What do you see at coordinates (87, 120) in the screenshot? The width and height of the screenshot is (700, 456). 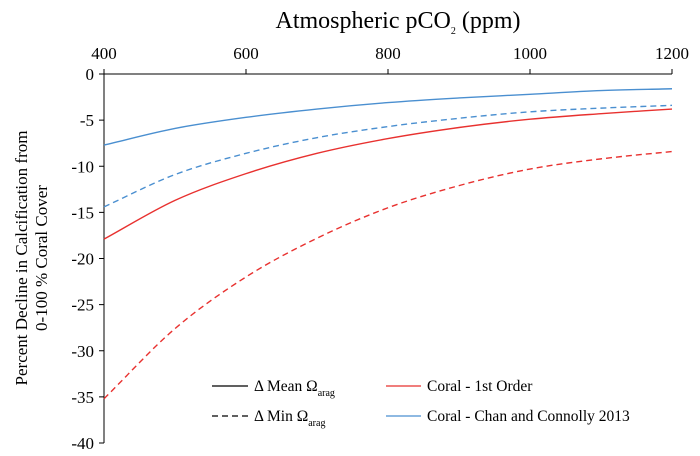 I see `y-tick-label: -5` at bounding box center [87, 120].